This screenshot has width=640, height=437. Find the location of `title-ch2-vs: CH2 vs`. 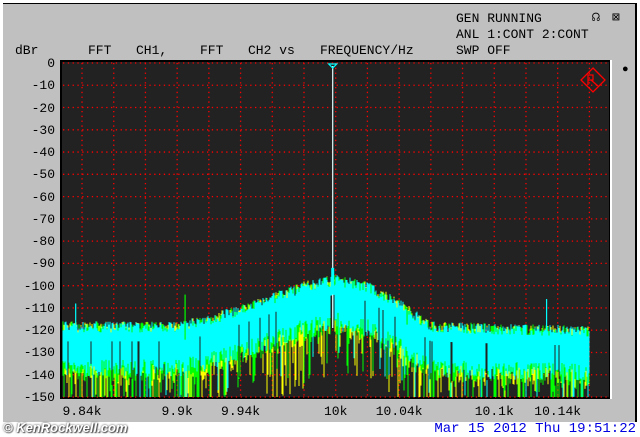

title-ch2-vs: CH2 vs is located at coordinates (271, 50).